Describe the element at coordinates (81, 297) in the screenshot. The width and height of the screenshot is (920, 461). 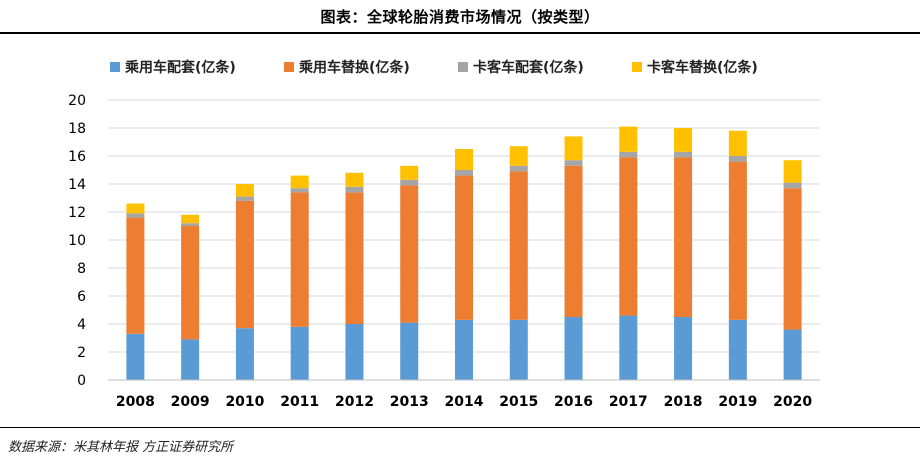
I see `y-tick-label: 6` at that location.